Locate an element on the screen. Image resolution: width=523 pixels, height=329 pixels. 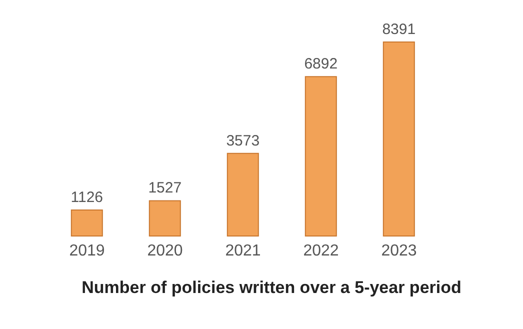
data-label: 6892 is located at coordinates (321, 64).